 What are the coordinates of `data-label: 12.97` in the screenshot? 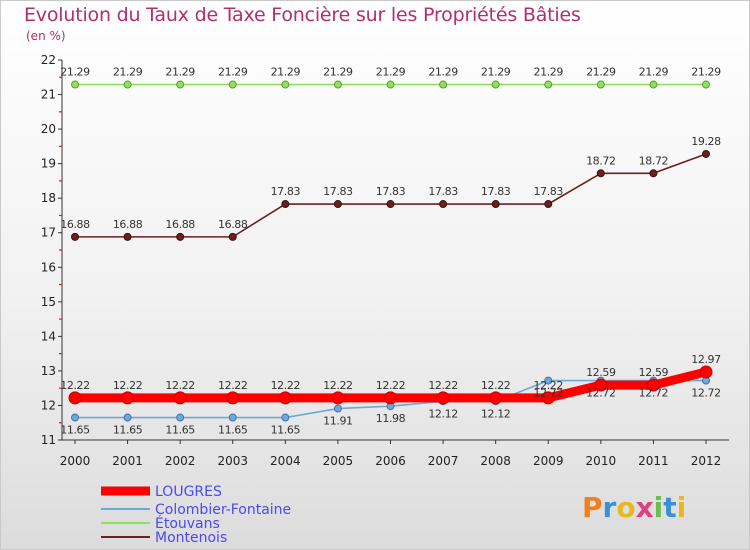 It's located at (706, 359).